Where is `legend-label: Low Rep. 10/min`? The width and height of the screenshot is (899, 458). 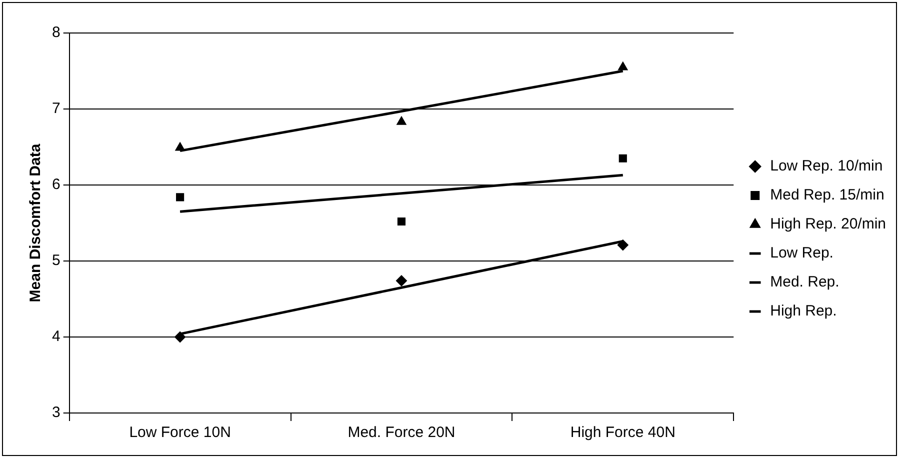 legend-label: Low Rep. 10/min is located at coordinates (826, 166).